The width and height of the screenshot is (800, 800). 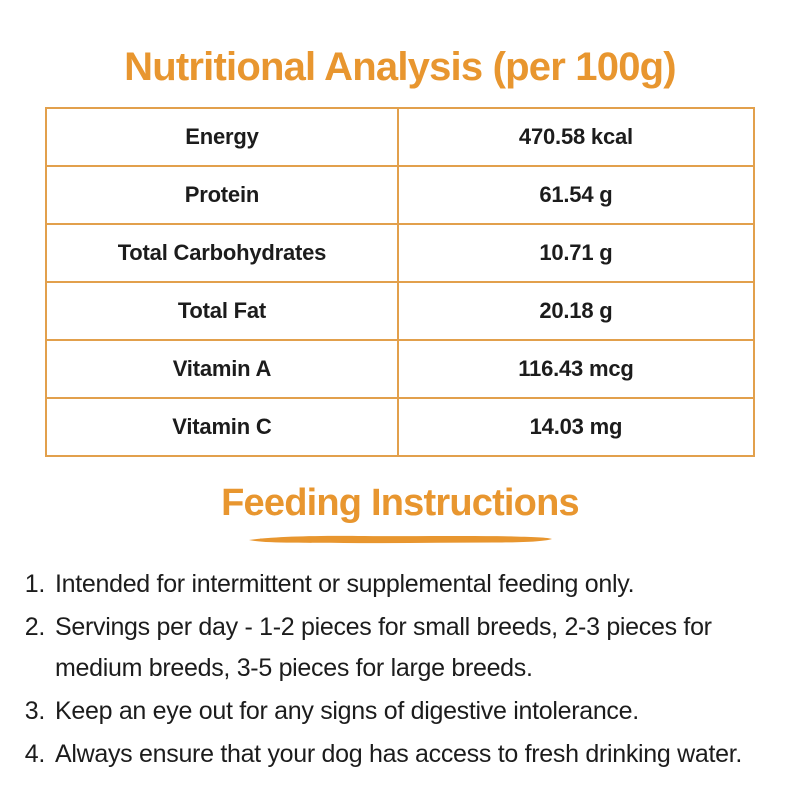 I want to click on table-row: Protein 61.54 g, so click(x=400, y=195).